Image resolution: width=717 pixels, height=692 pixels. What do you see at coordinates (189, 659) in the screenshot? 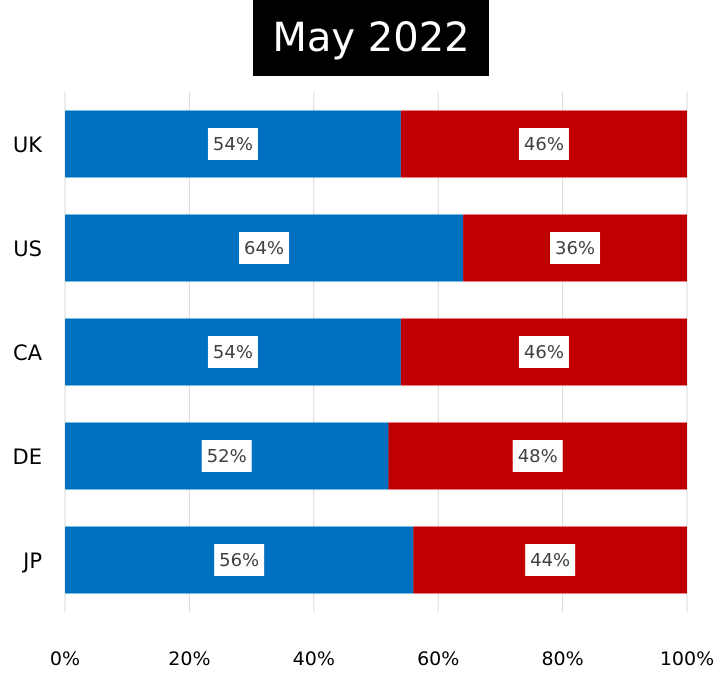
I see `x-tick-label: 20%` at bounding box center [189, 659].